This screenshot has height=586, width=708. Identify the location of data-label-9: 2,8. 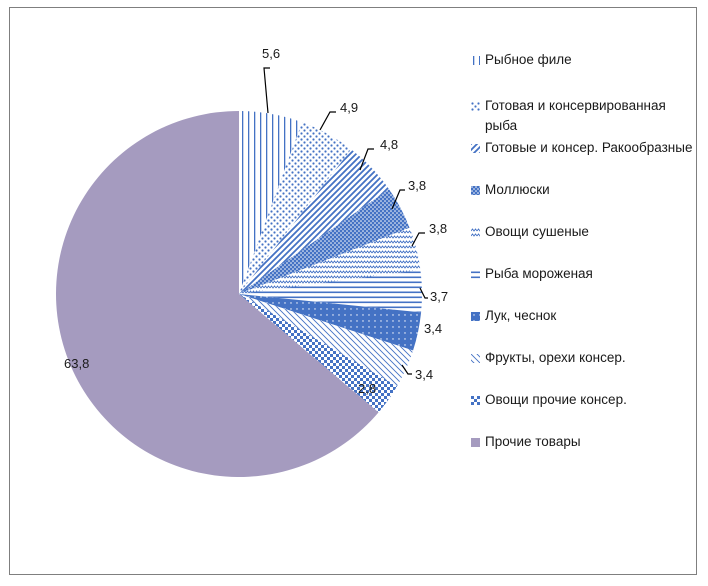
(367, 388).